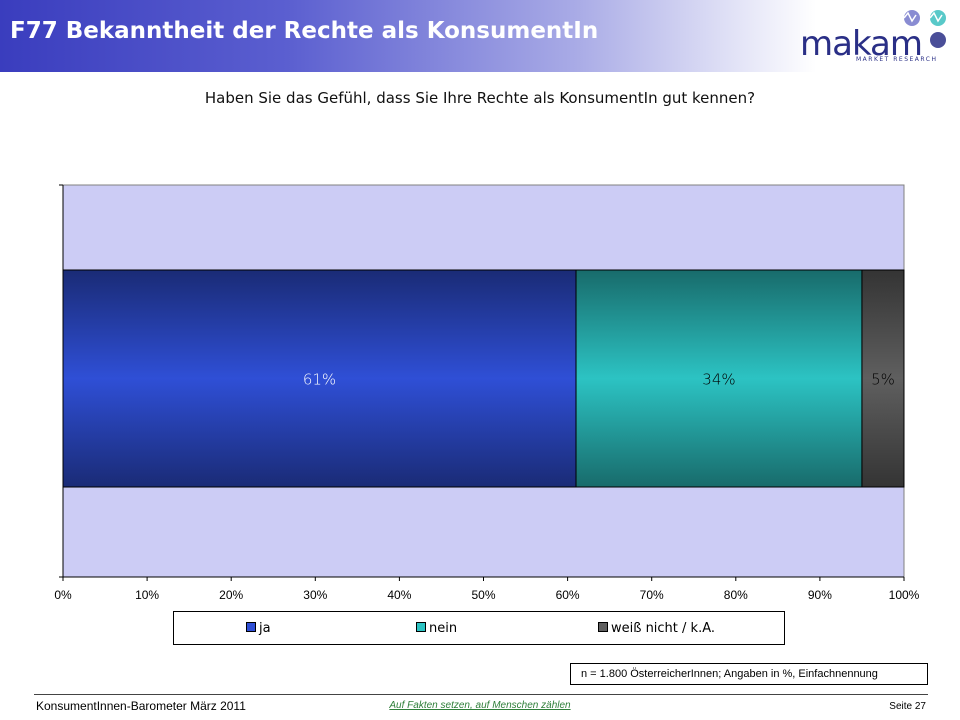 The image size is (960, 720). I want to click on x-tick-label: 20%, so click(231, 595).